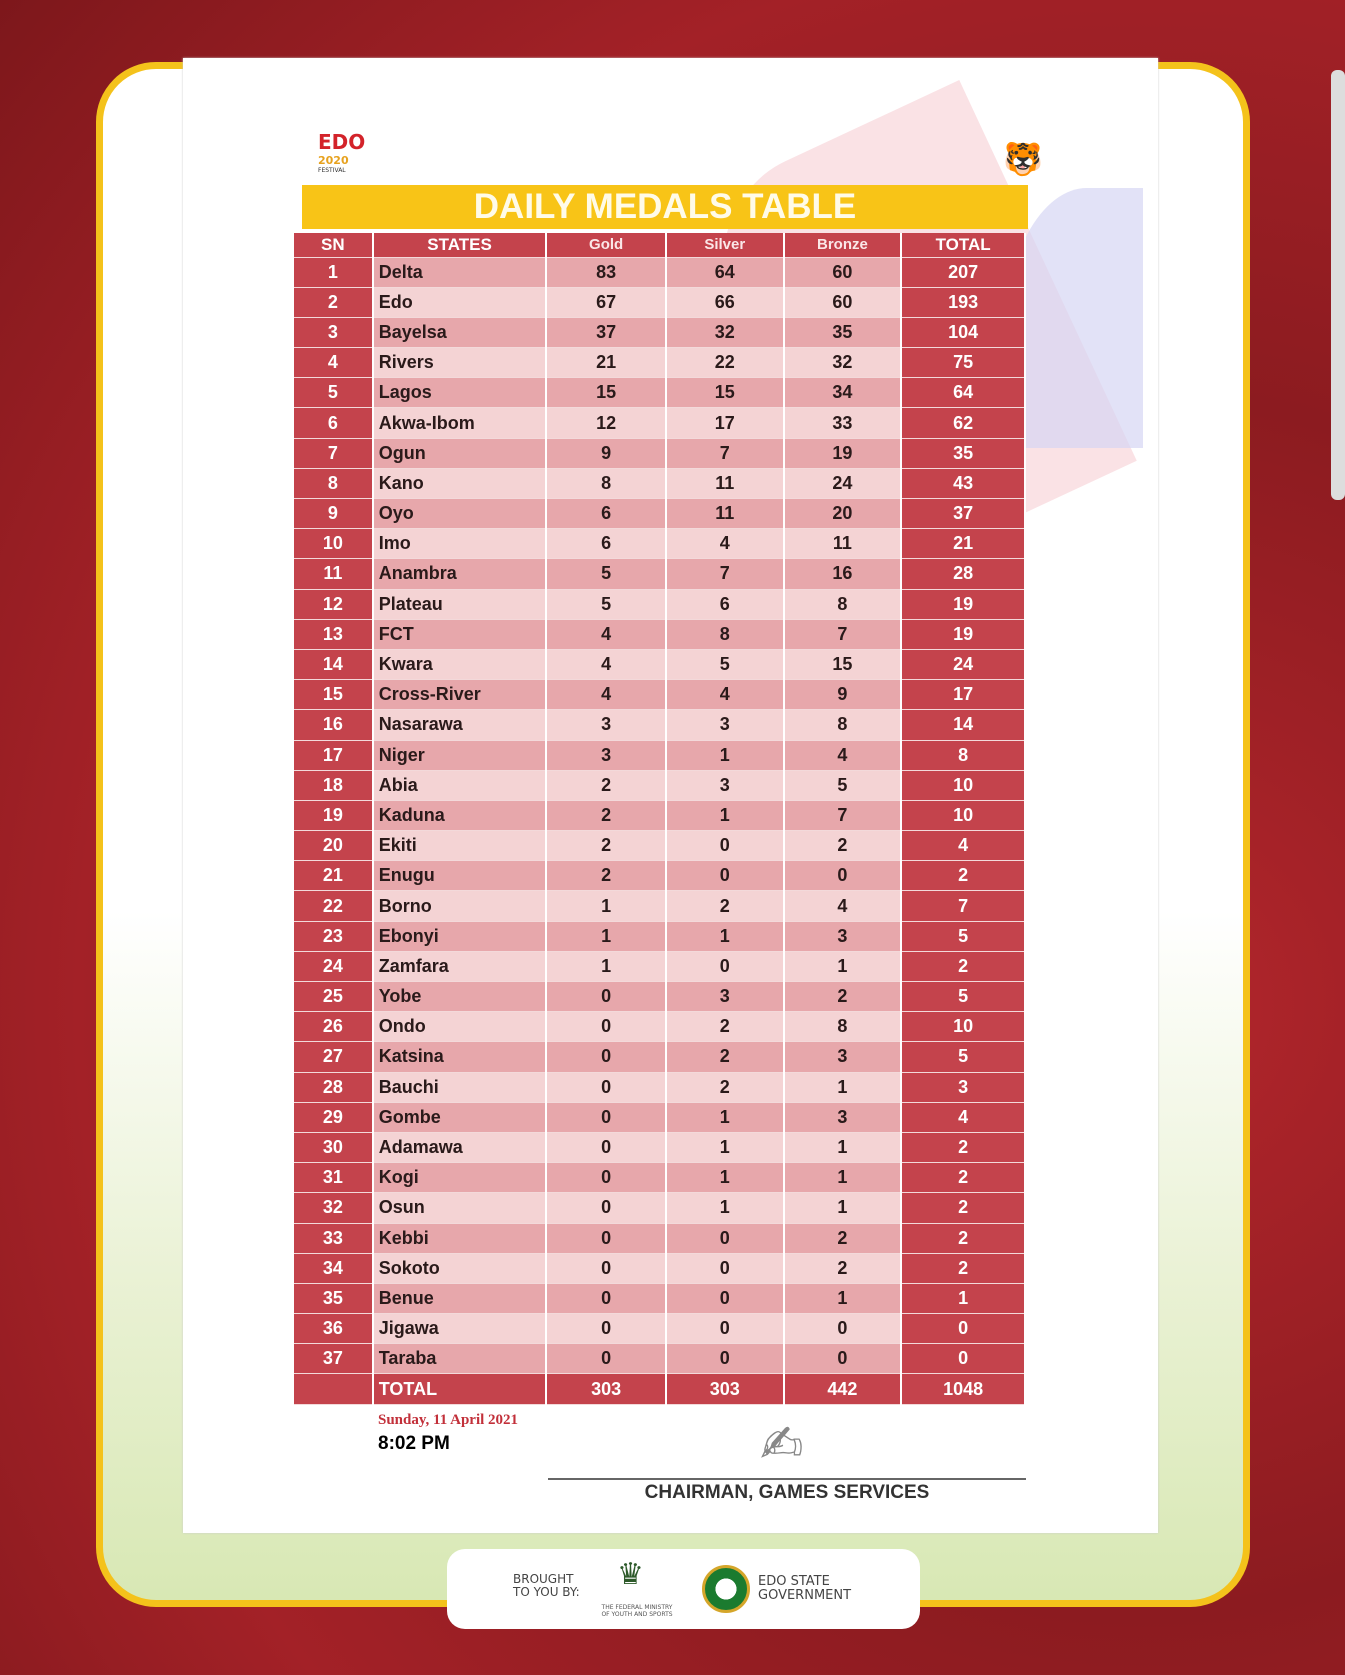 The height and width of the screenshot is (1675, 1345). I want to click on cell-sn: 35, so click(333, 1299).